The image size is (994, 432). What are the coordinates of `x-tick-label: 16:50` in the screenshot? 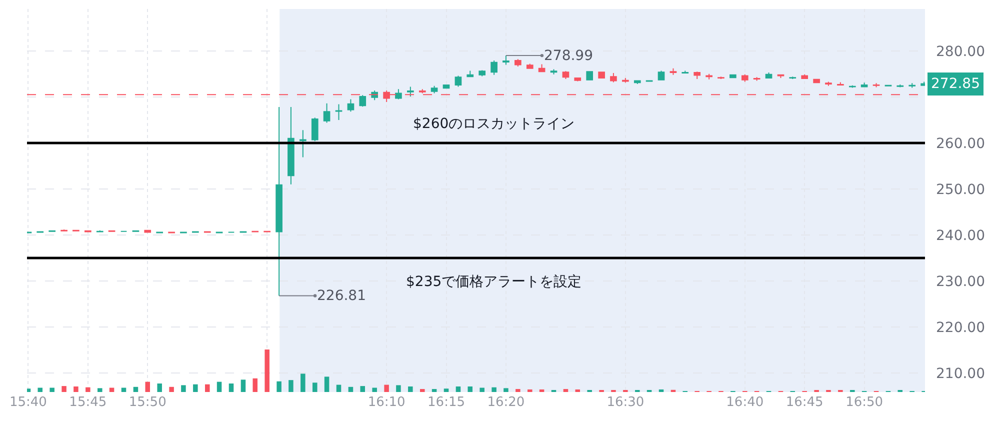 It's located at (865, 402).